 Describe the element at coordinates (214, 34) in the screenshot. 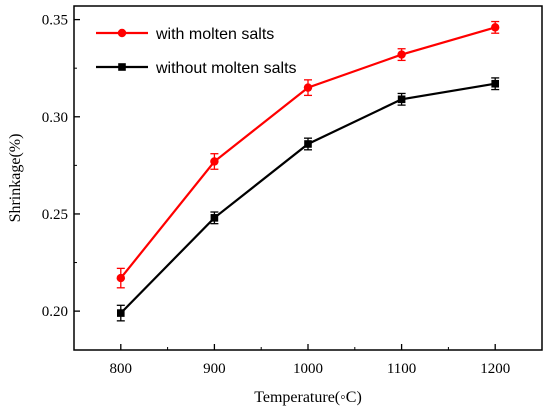

I see `legend-label: with molten salts` at that location.